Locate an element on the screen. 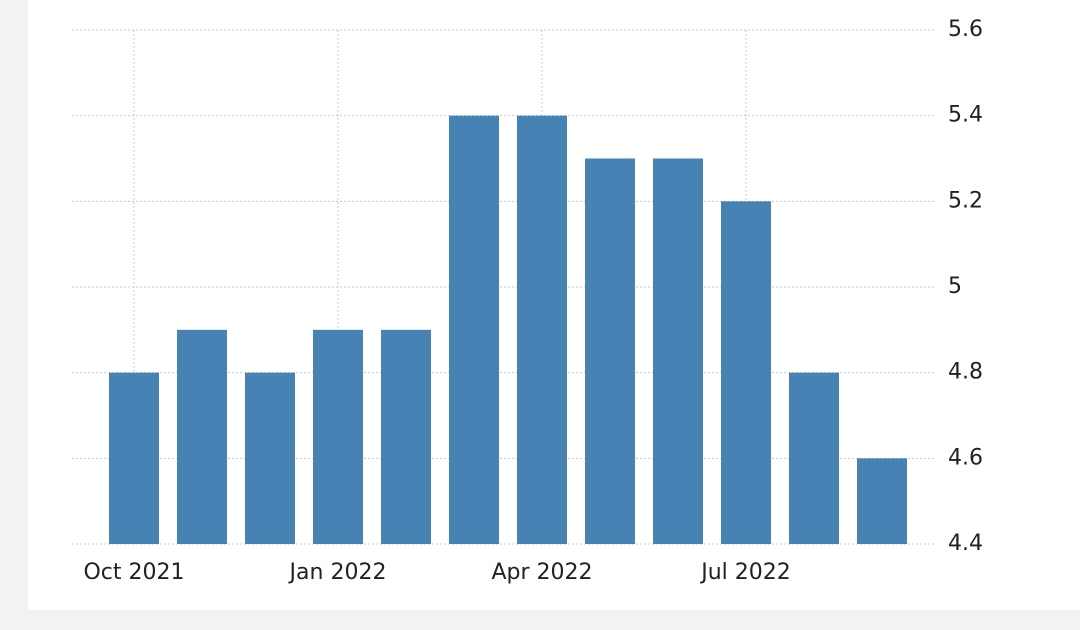  y-tick-label: 5 is located at coordinates (955, 286).